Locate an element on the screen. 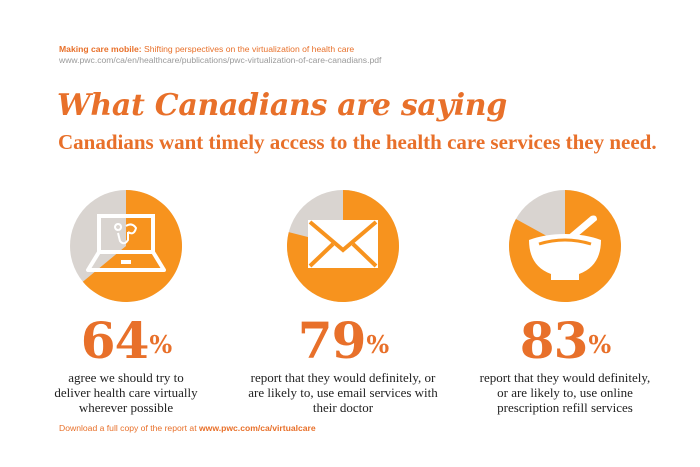 This screenshot has width=700, height=467. stat-percent: 83% is located at coordinates (565, 341).